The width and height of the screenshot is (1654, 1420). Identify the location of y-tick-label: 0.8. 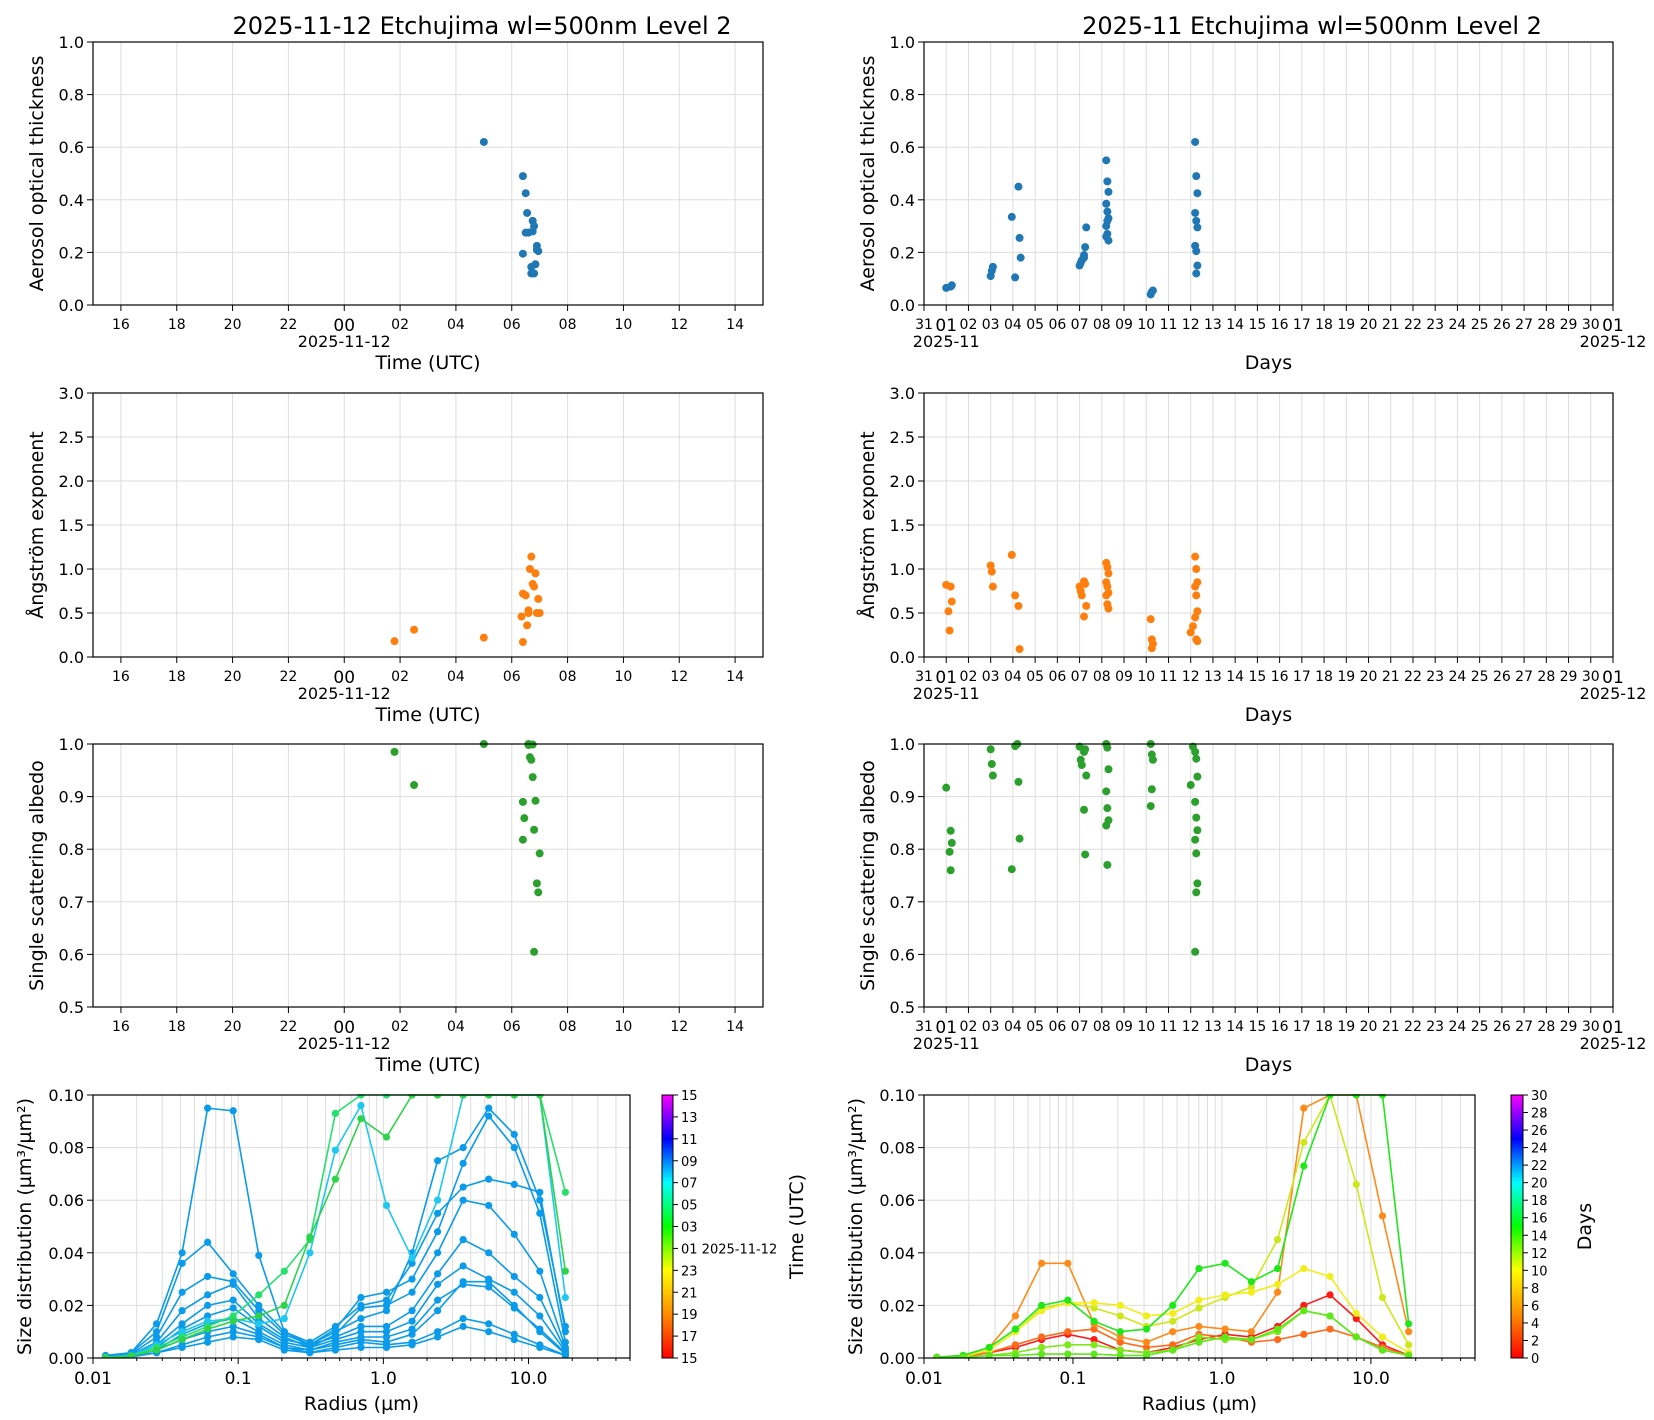
(71, 849).